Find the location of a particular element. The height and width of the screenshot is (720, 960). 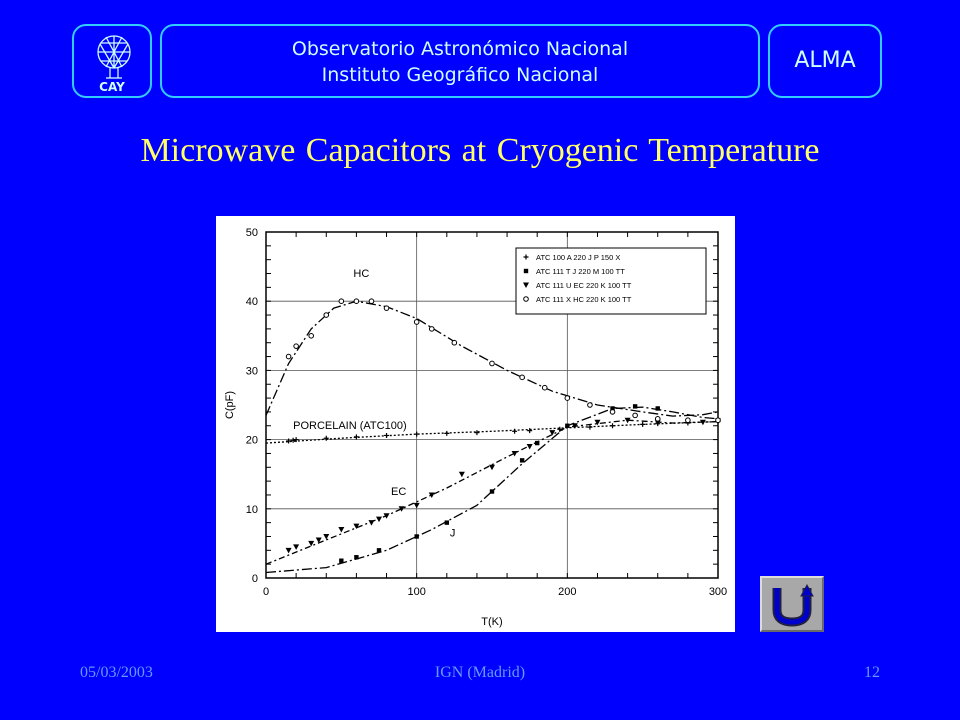

u-turn-return-icon is located at coordinates (793, 605).